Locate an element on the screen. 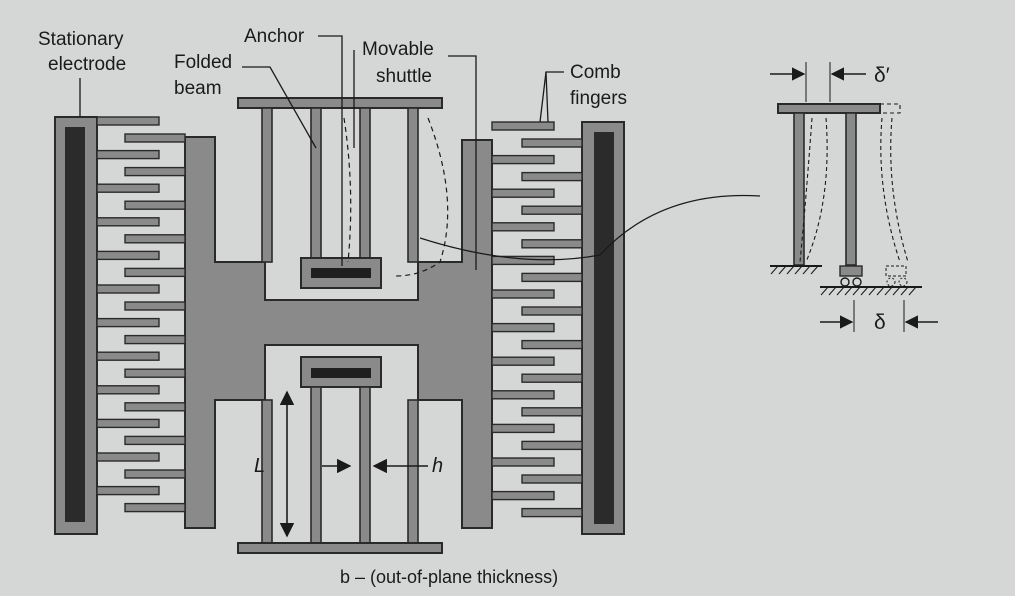 Image resolution: width=1015 pixels, height=596 pixels. bottom-beam-truss is located at coordinates (340, 548).